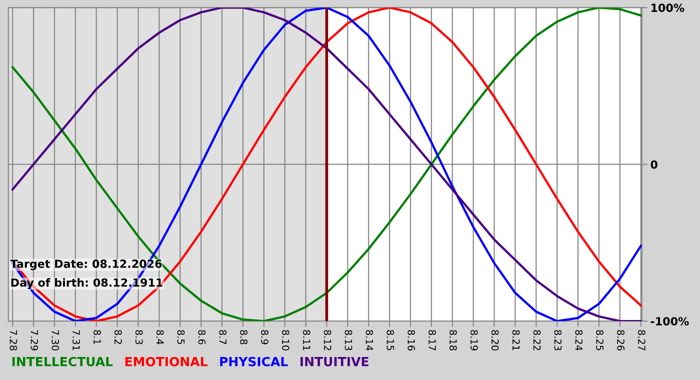 The height and width of the screenshot is (380, 700). What do you see at coordinates (334, 361) in the screenshot?
I see `text: INTUITIVE` at bounding box center [334, 361].